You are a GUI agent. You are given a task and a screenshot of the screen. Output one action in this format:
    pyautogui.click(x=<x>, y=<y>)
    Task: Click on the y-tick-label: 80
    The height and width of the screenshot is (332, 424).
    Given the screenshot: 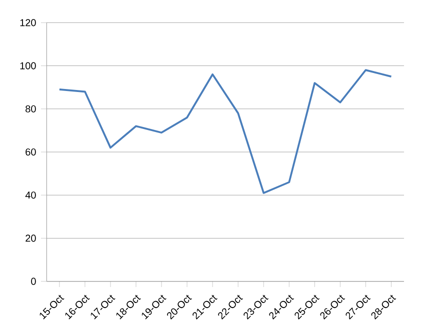 What is the action you would take?
    pyautogui.click(x=31, y=108)
    